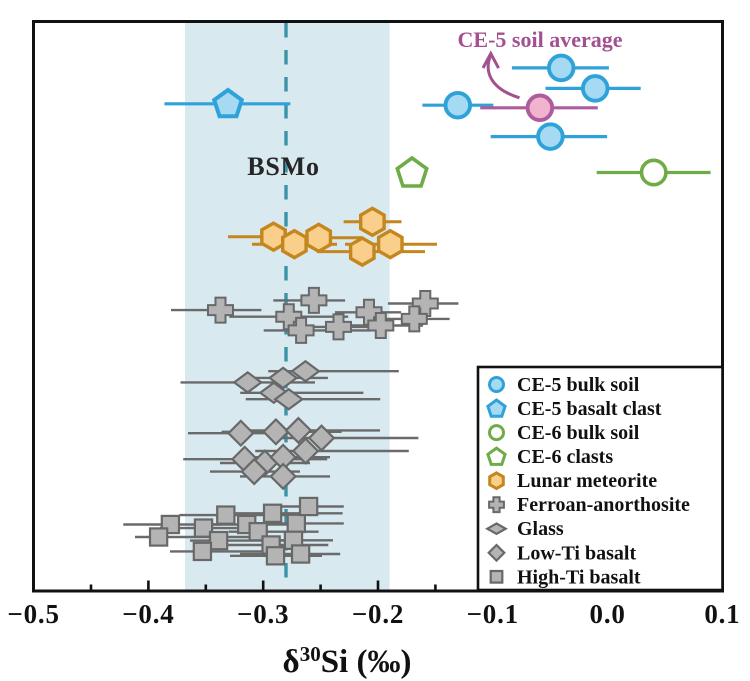 The image size is (750, 681). What do you see at coordinates (347, 661) in the screenshot?
I see `svg-text: δ30Si (‰)` at bounding box center [347, 661].